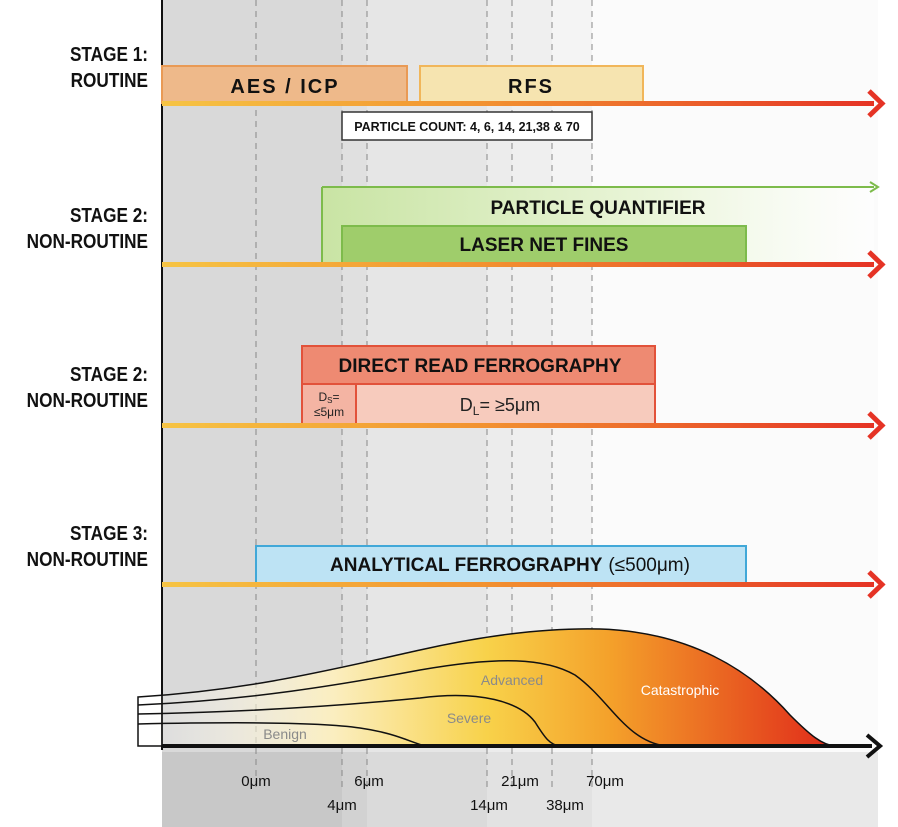  Describe the element at coordinates (432, 793) in the screenshot. I see `size-labels: 0μm 4μm 6μm 14μm 21μm 38μm 70μm` at that location.